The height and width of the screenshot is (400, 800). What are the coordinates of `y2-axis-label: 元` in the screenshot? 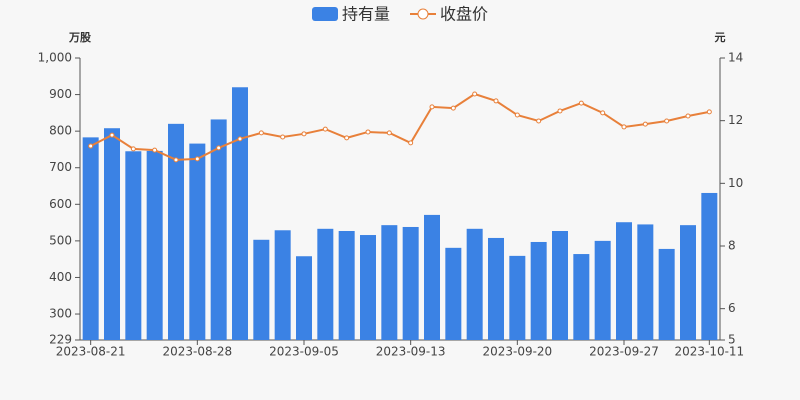 It's located at (720, 37).